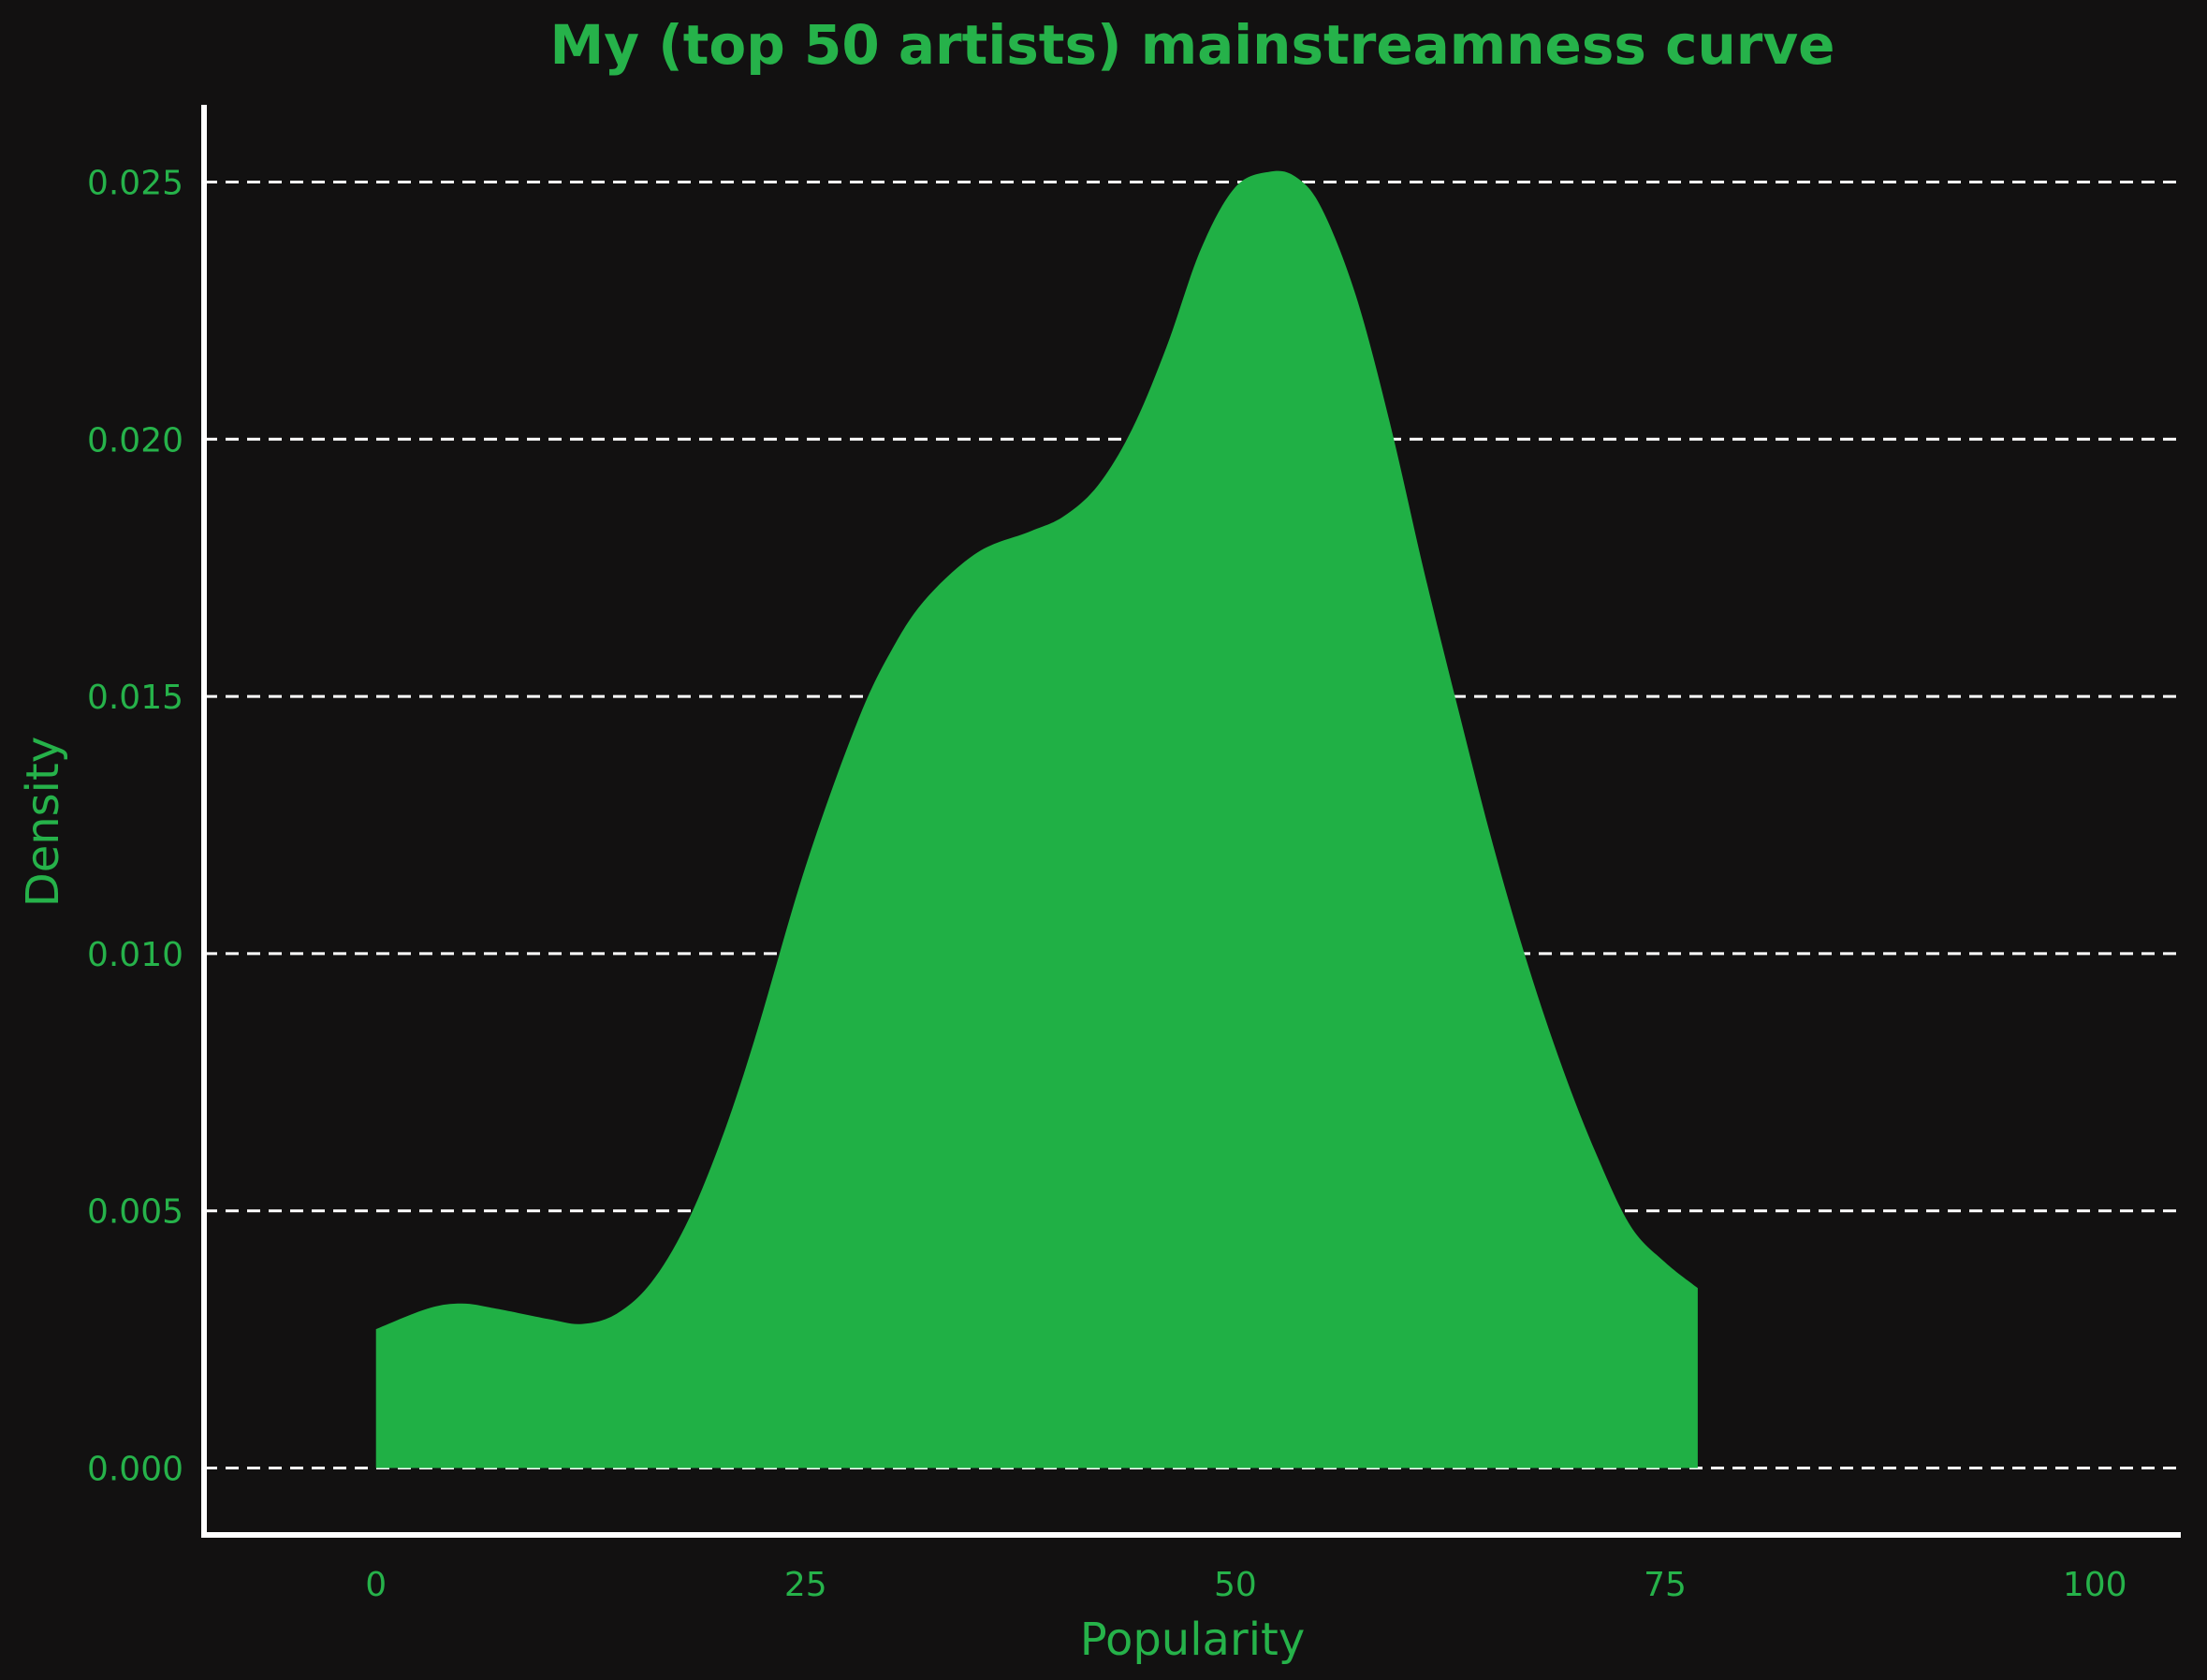 The width and height of the screenshot is (2207, 1680). I want to click on x-tick-labels: 0 25 50 75 100, so click(1246, 1585).